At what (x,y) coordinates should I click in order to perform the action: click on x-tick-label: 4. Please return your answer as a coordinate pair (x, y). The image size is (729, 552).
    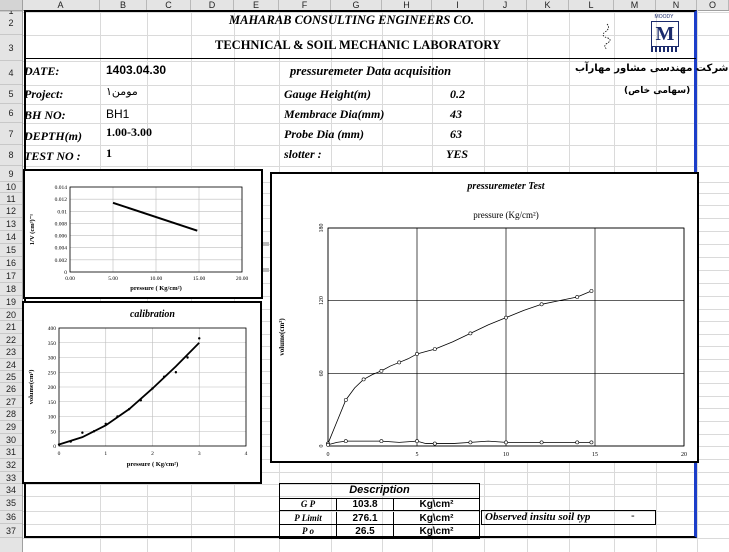
    Looking at the image, I should click on (246, 454).